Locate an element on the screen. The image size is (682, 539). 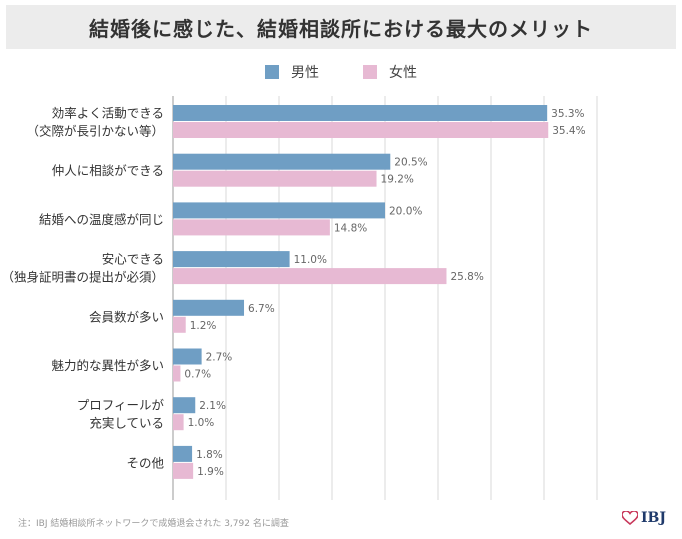
chart-title: 結婚後に感じた、結婚相談所における最大のメリット is located at coordinates (341, 28).